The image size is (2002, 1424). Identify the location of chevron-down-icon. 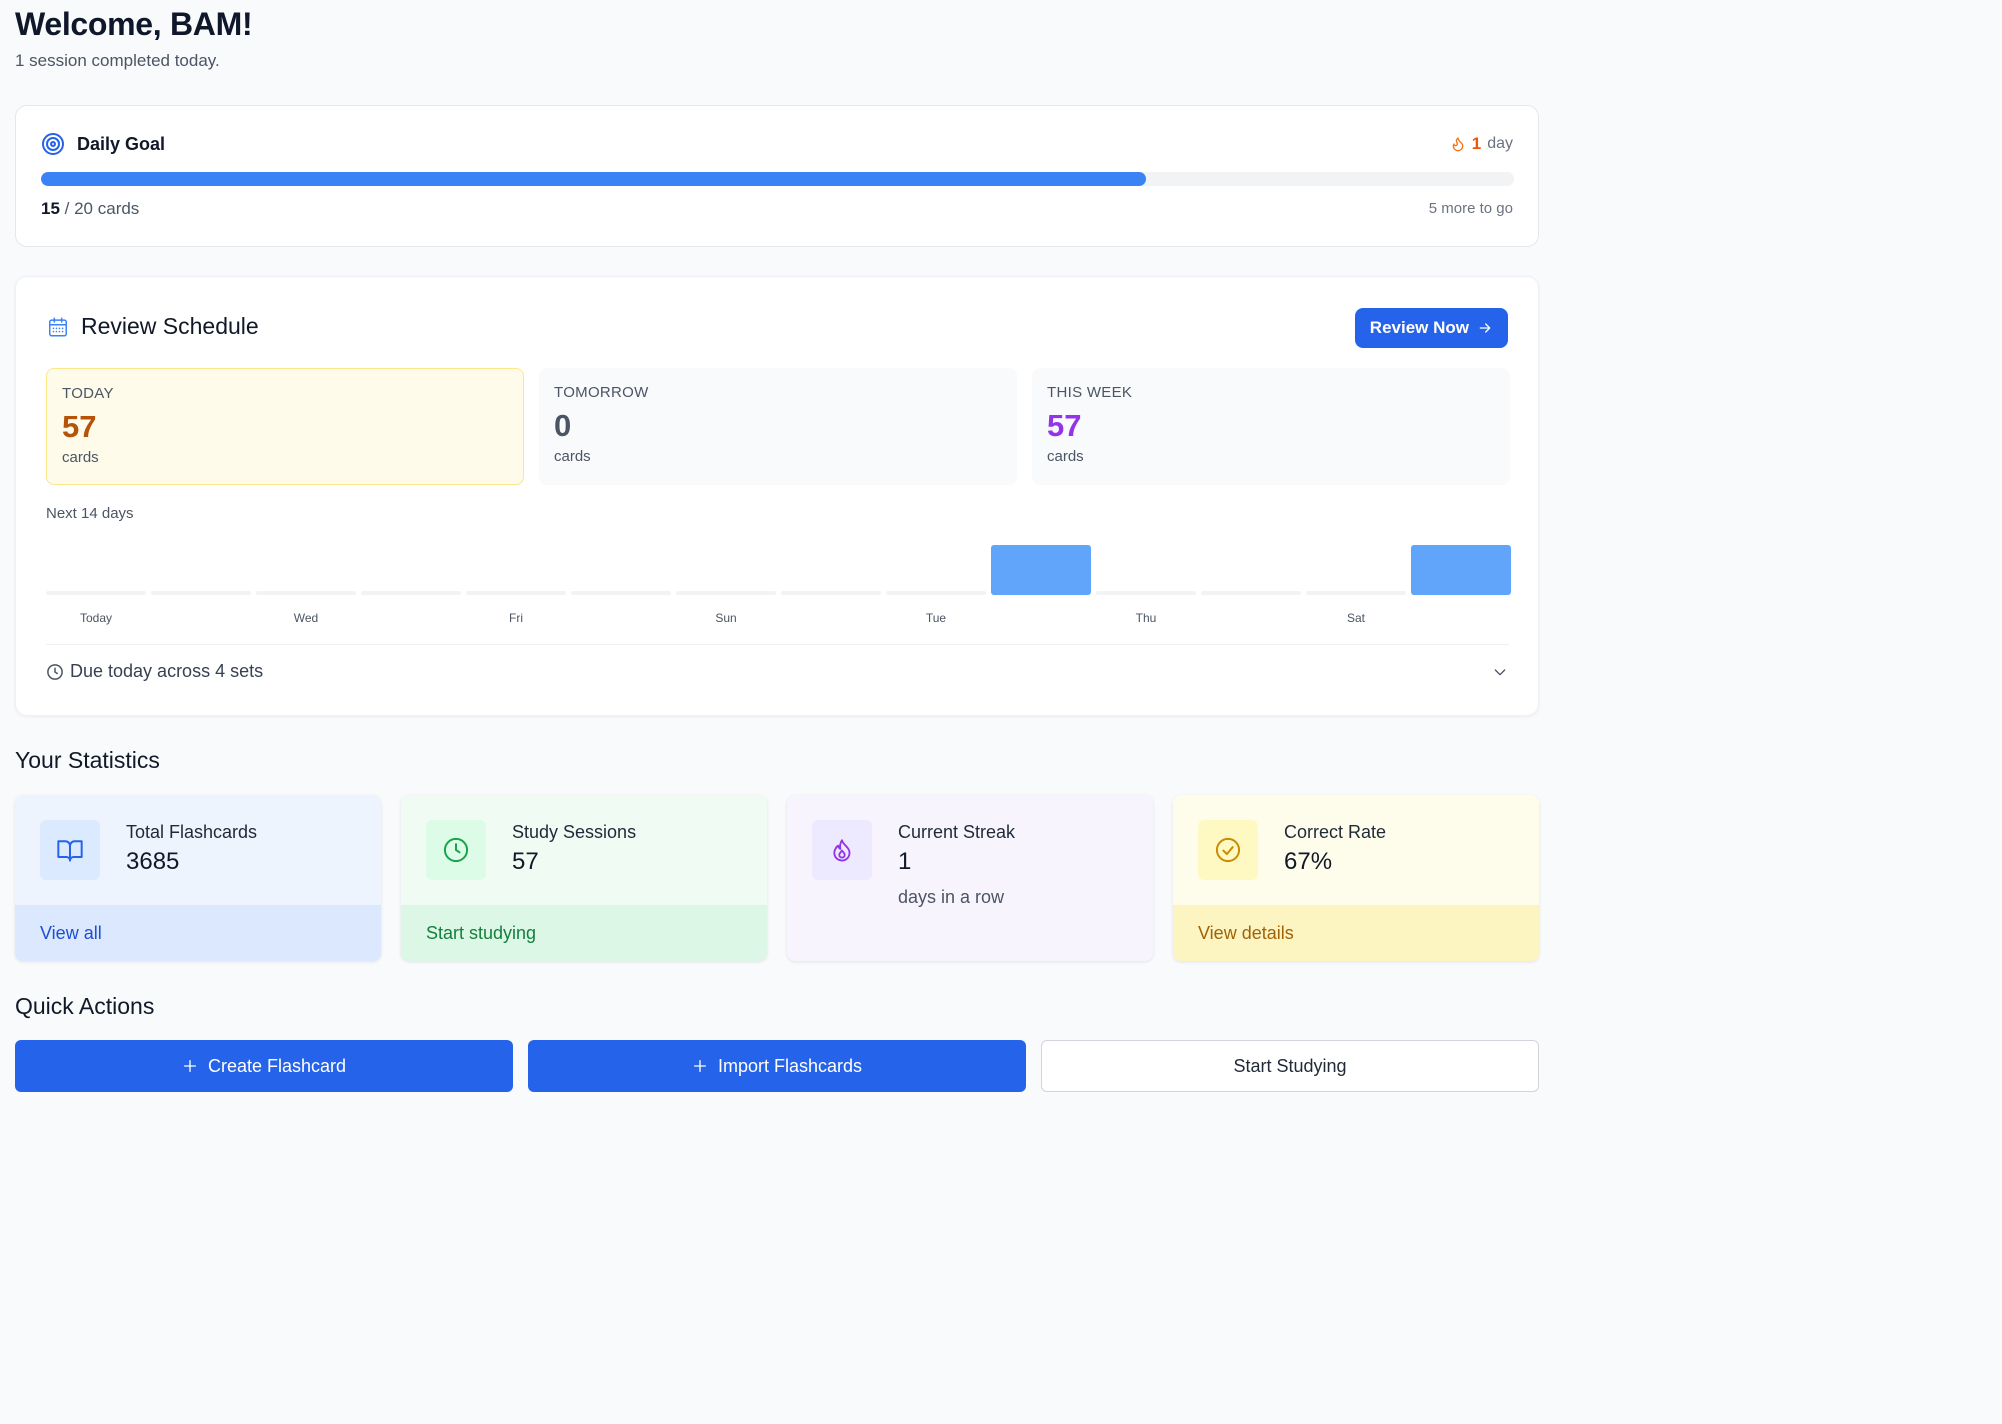
(1500, 672).